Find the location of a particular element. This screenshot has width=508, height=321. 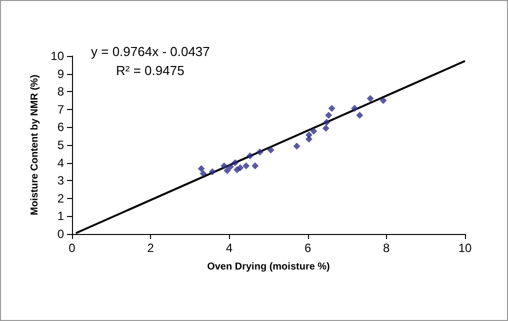

x-tick-label: 0 is located at coordinates (72, 248).